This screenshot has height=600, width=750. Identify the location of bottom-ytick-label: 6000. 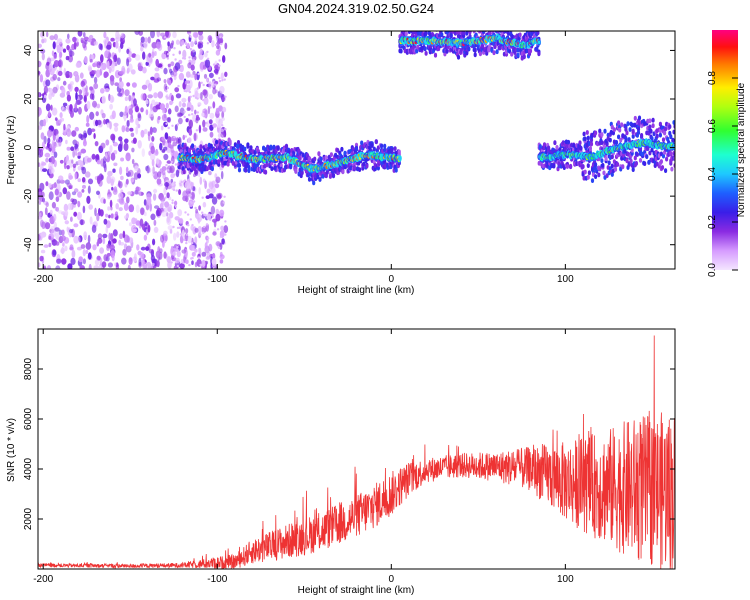
(28, 418).